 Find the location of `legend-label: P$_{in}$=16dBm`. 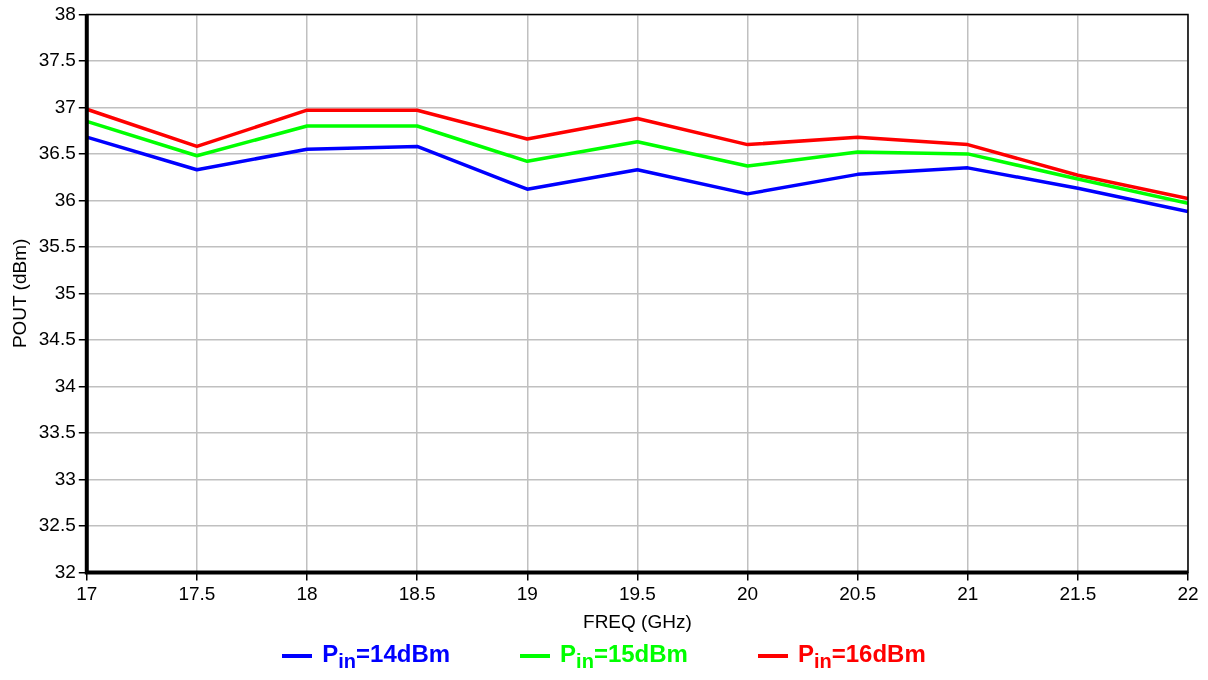

legend-label: P$_{in}$=16dBm is located at coordinates (861, 656).